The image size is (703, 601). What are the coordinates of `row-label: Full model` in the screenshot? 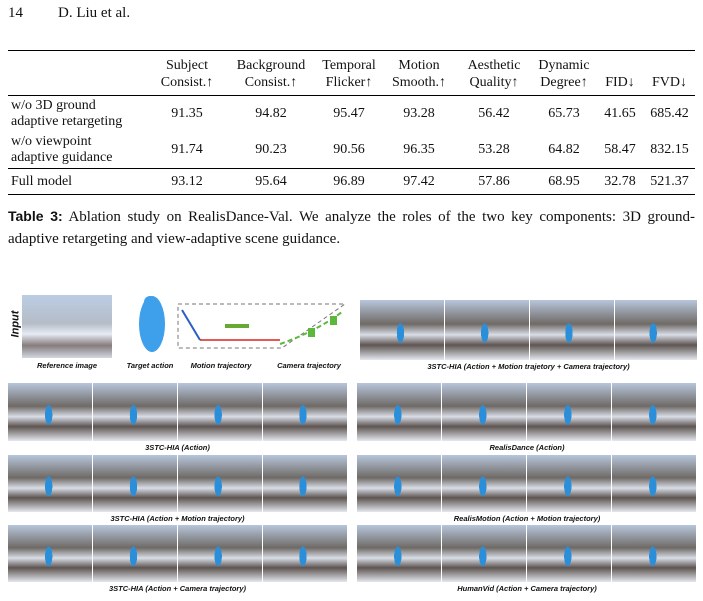 It's located at (78, 181).